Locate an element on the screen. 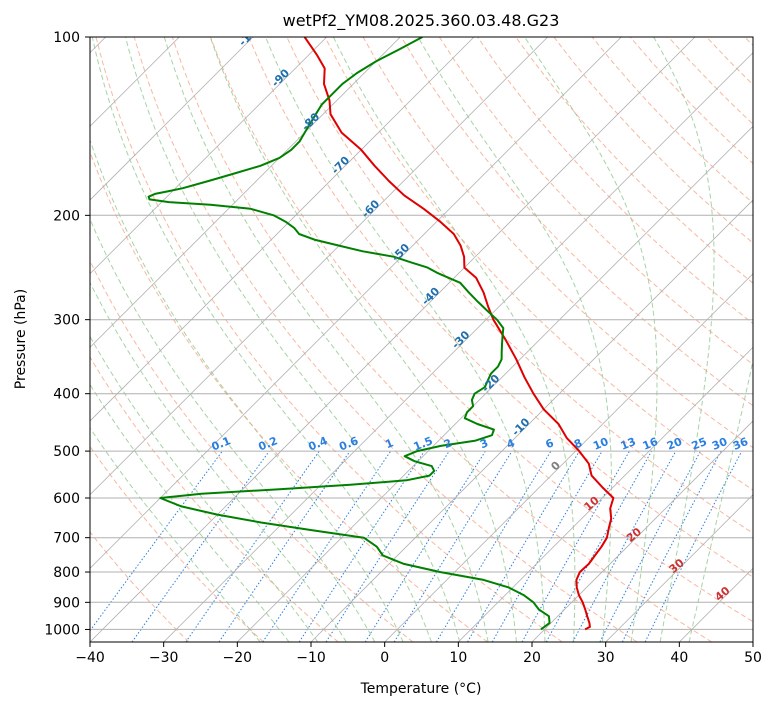  isotherm-label: -20 is located at coordinates (490, 383).